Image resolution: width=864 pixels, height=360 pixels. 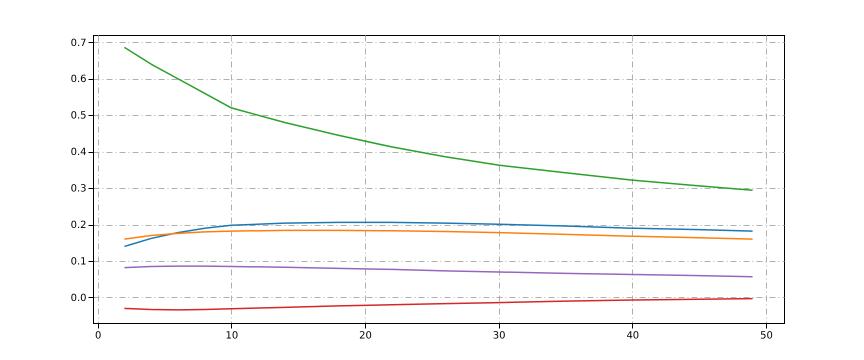 What do you see at coordinates (499, 336) in the screenshot?
I see `x-tick-label: 30` at bounding box center [499, 336].